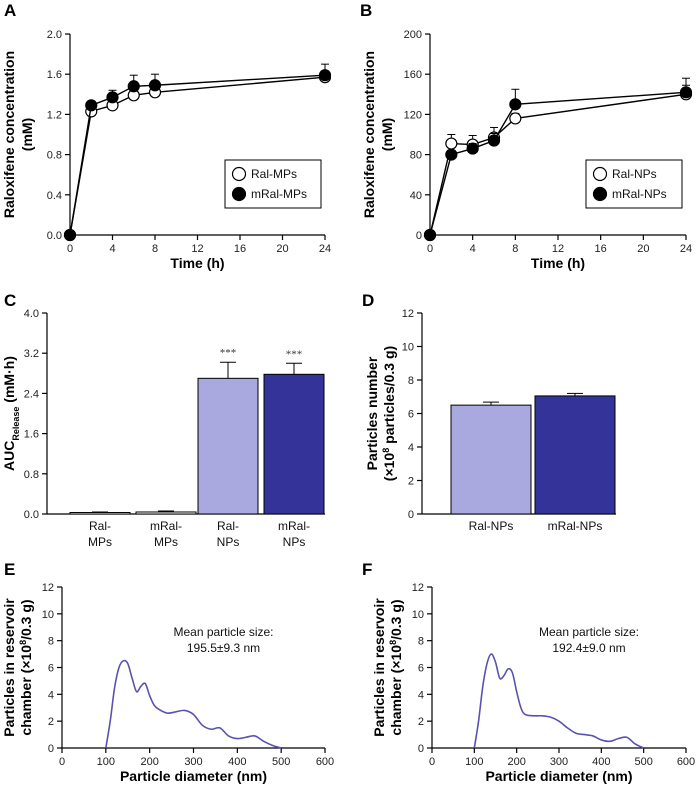 The height and width of the screenshot is (789, 697). I want to click on x-tick-label-A: 16, so click(240, 249).